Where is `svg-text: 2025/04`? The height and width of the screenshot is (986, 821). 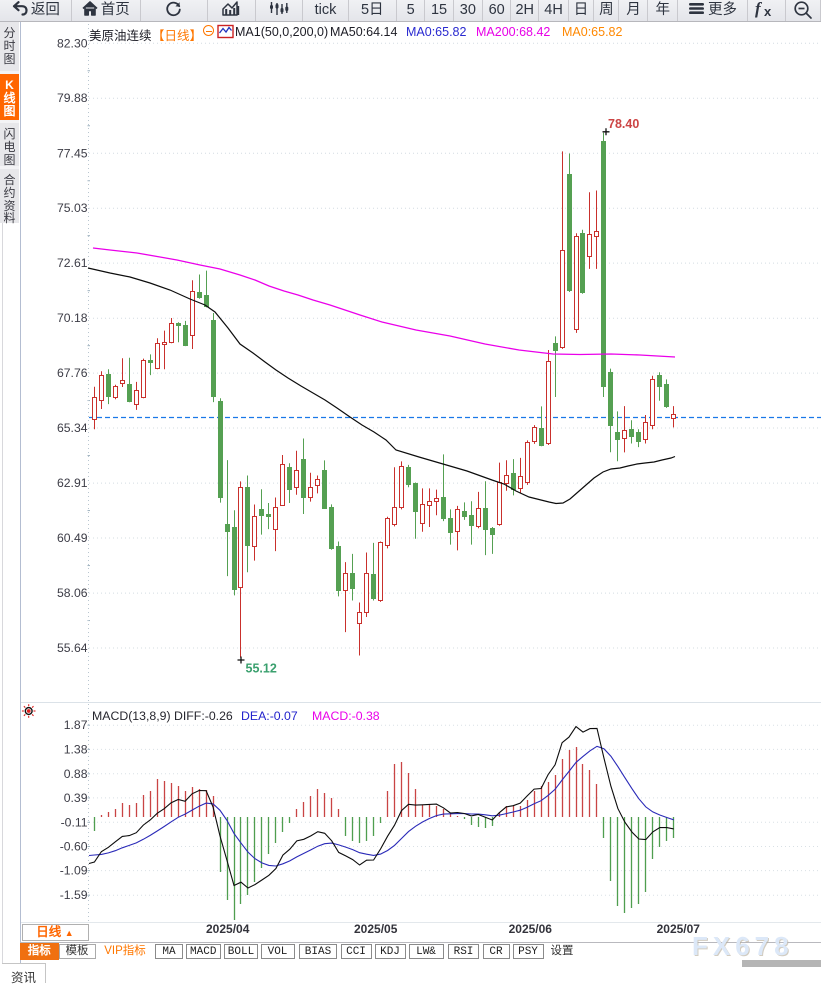 svg-text: 2025/04 is located at coordinates (228, 929).